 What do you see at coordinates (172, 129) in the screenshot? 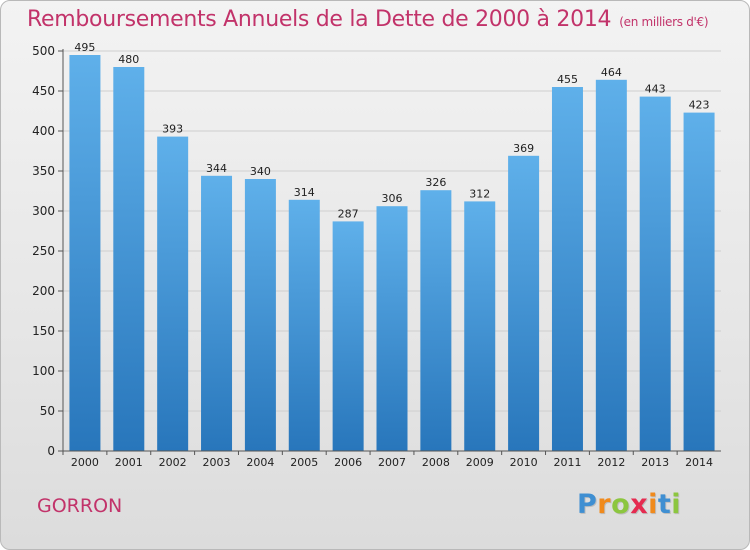
I see `value-label-2002: 393` at bounding box center [172, 129].